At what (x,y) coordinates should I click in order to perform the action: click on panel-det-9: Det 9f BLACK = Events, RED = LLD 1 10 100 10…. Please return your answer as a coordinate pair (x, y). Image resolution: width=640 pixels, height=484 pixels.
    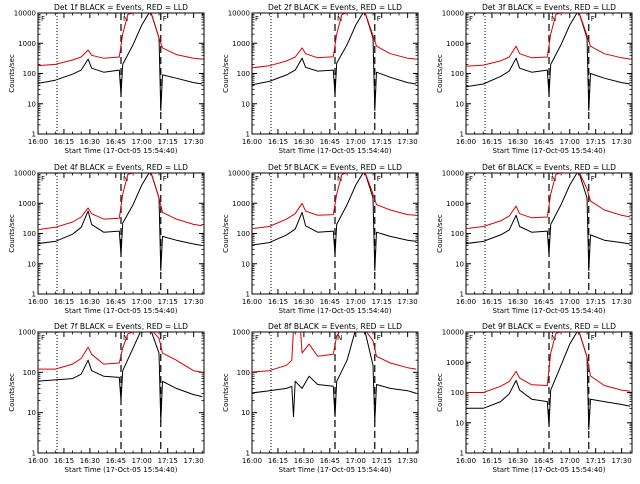
    Looking at the image, I should click on (534, 398).